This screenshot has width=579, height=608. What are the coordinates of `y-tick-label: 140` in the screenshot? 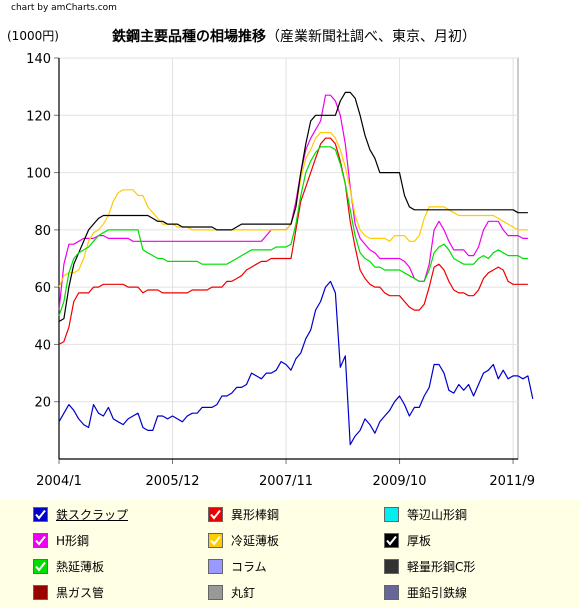 It's located at (38, 59).